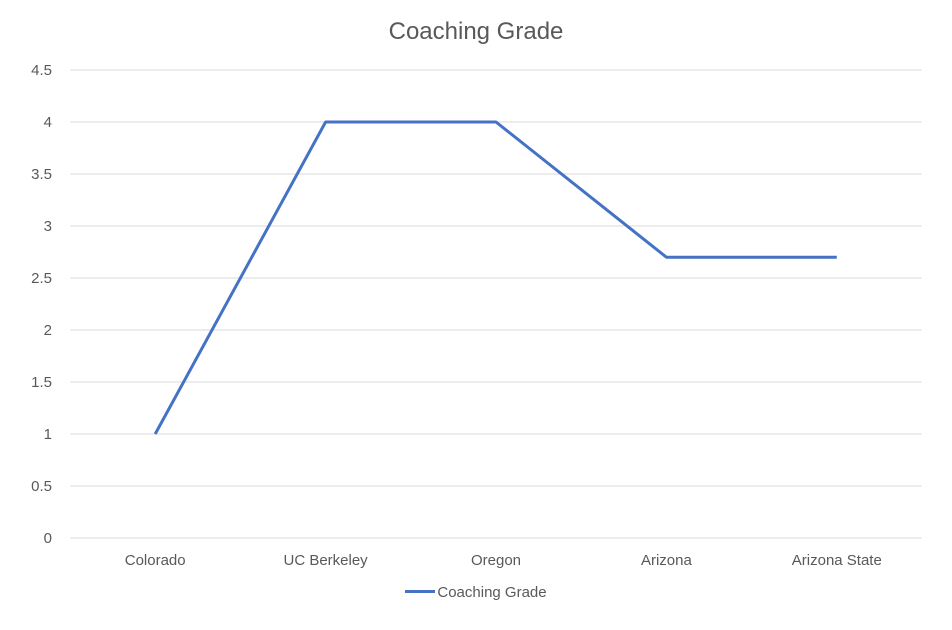  Describe the element at coordinates (41, 70) in the screenshot. I see `y-tick-label: 4.5` at that location.